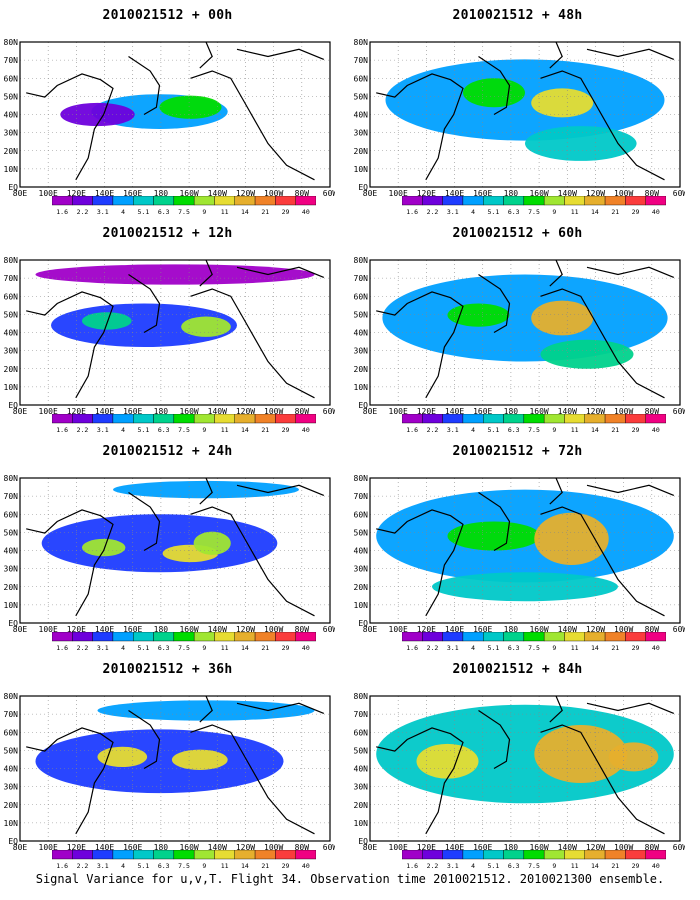  I want to click on longitude-label: 160W, so click(188, 192).